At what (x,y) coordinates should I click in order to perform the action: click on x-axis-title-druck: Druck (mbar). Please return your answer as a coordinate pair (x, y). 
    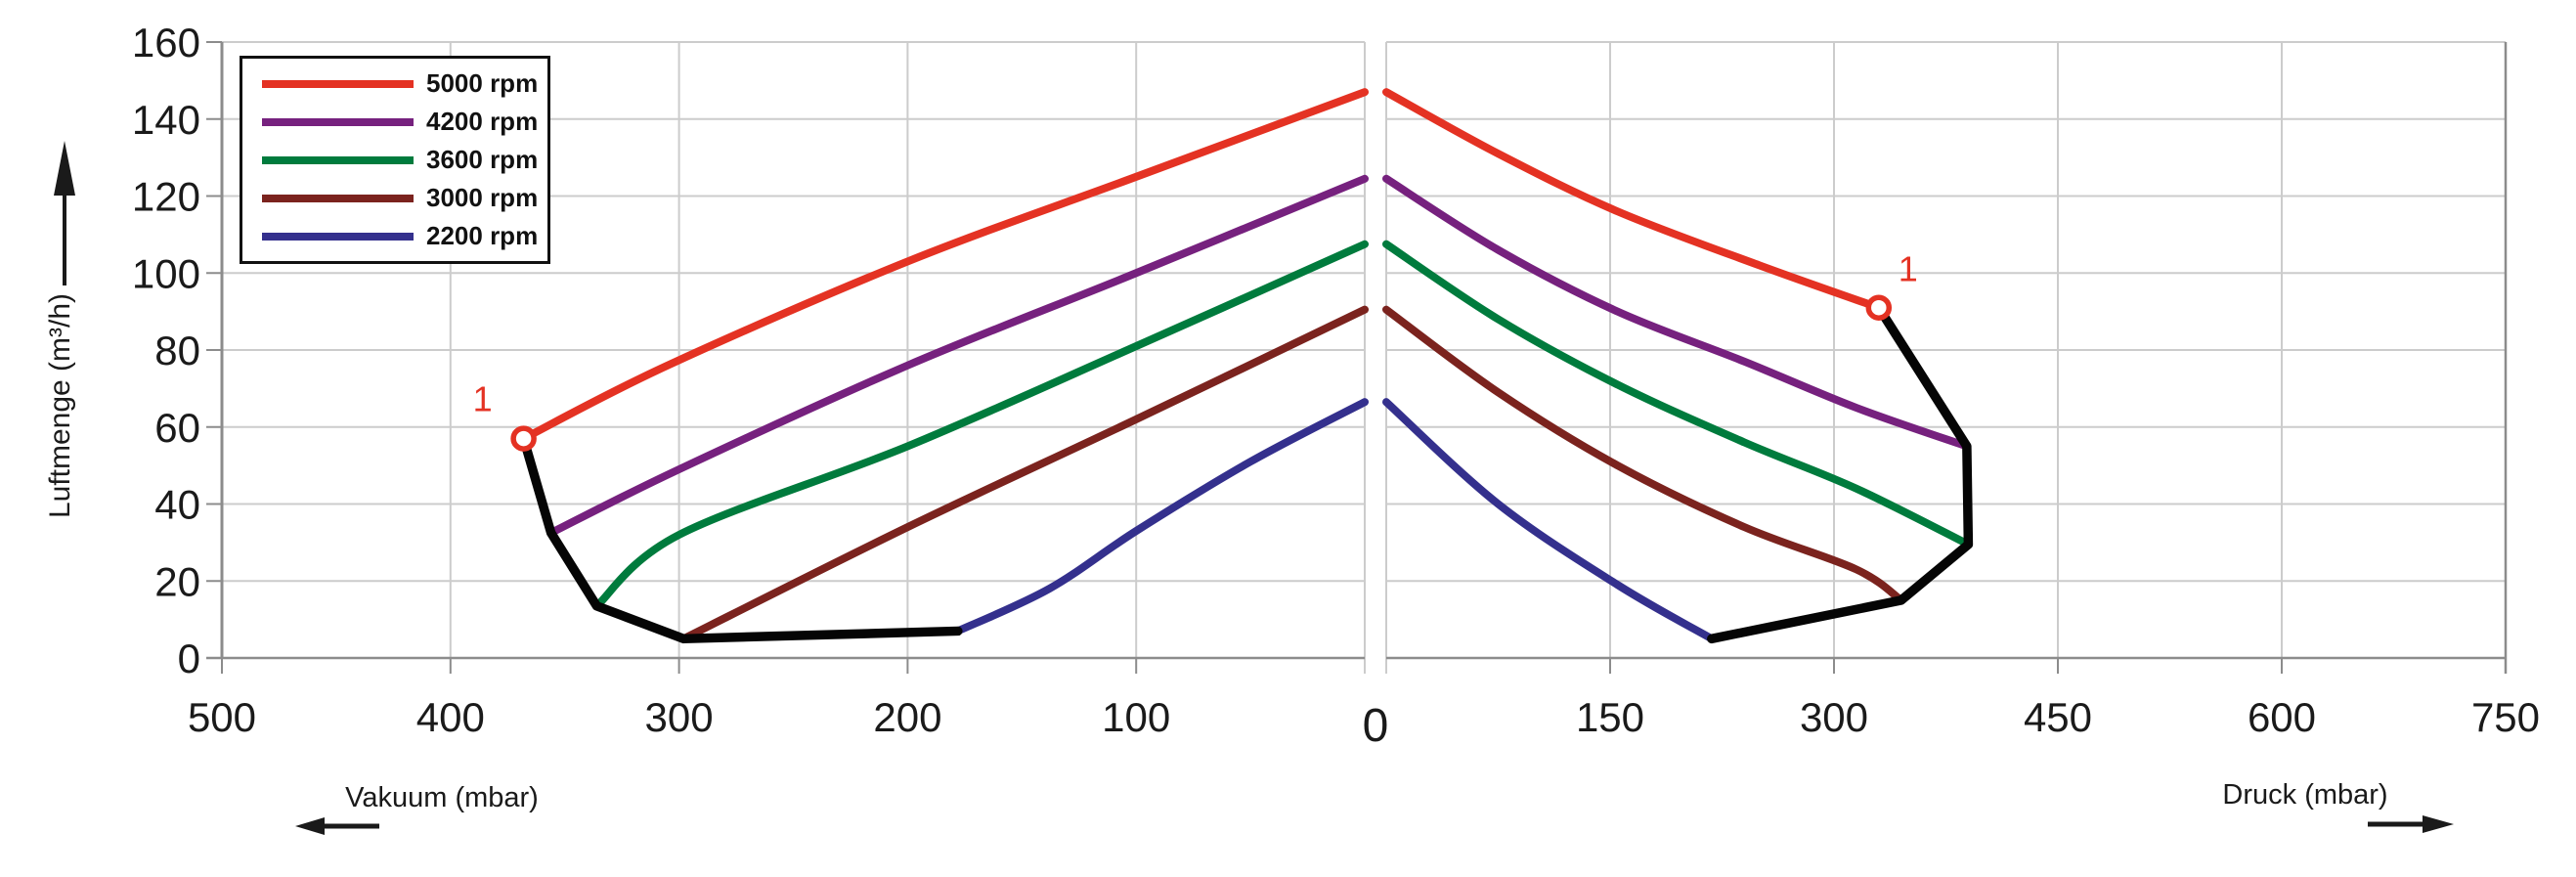
    Looking at the image, I should click on (2305, 795).